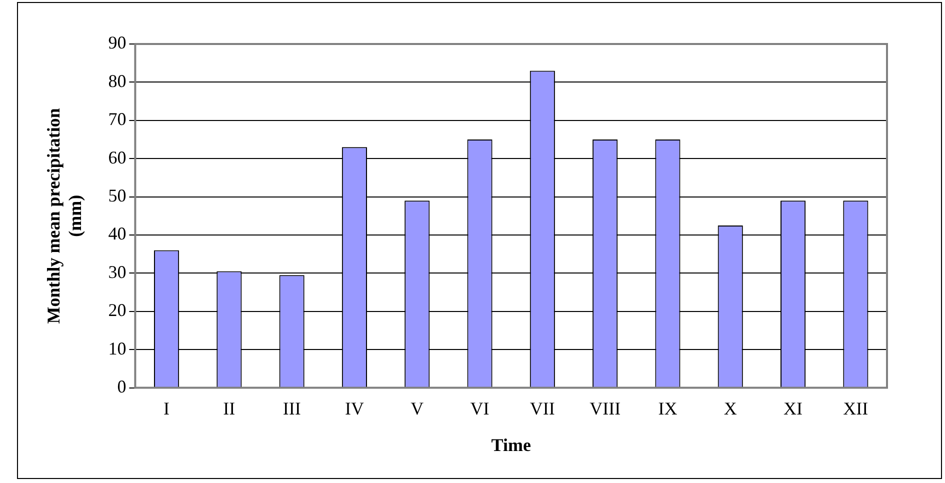 The width and height of the screenshot is (945, 483). What do you see at coordinates (117, 234) in the screenshot?
I see `y-tick-label: 40` at bounding box center [117, 234].